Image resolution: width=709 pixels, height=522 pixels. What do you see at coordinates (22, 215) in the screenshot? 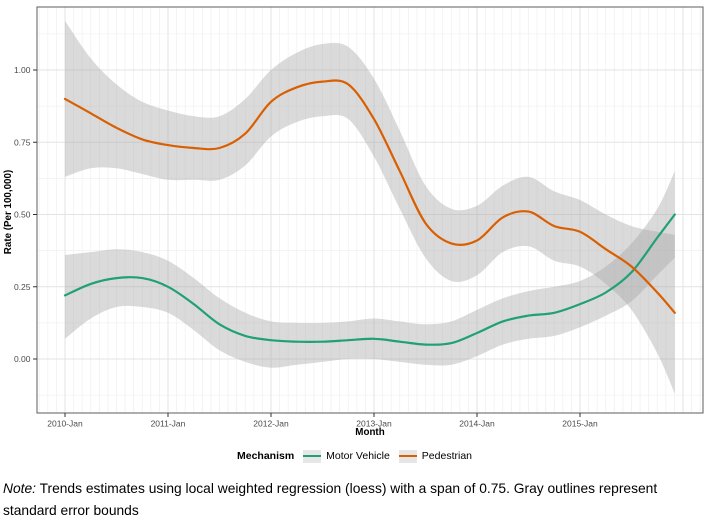
I see `y-tick-label: 0.50` at bounding box center [22, 215].